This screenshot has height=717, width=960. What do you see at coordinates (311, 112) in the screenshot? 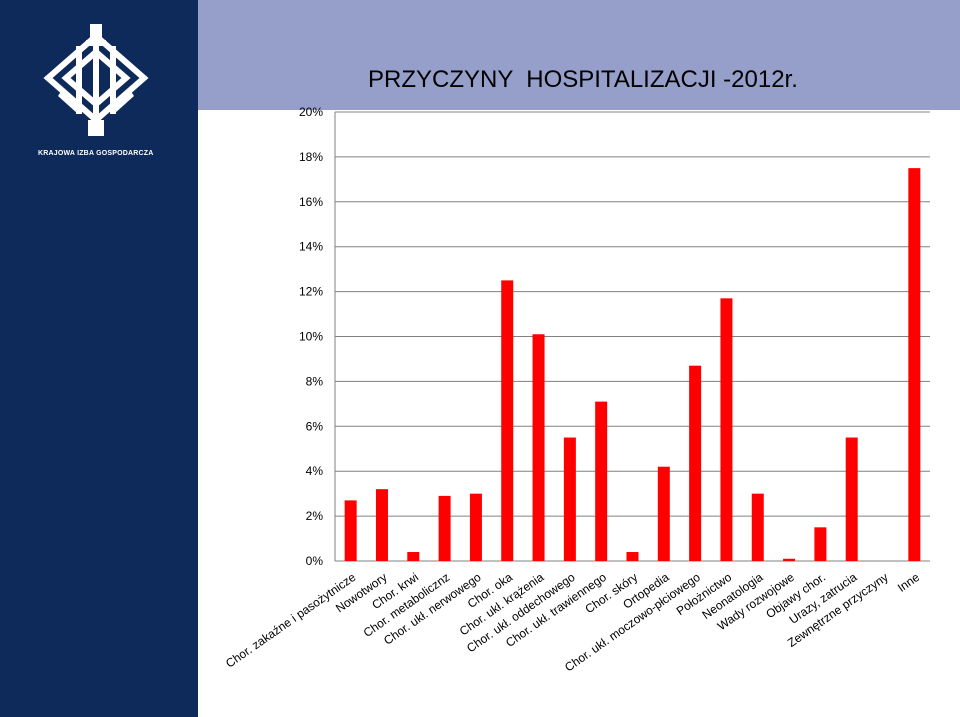
I see `y-tick-label: 20%` at bounding box center [311, 112].